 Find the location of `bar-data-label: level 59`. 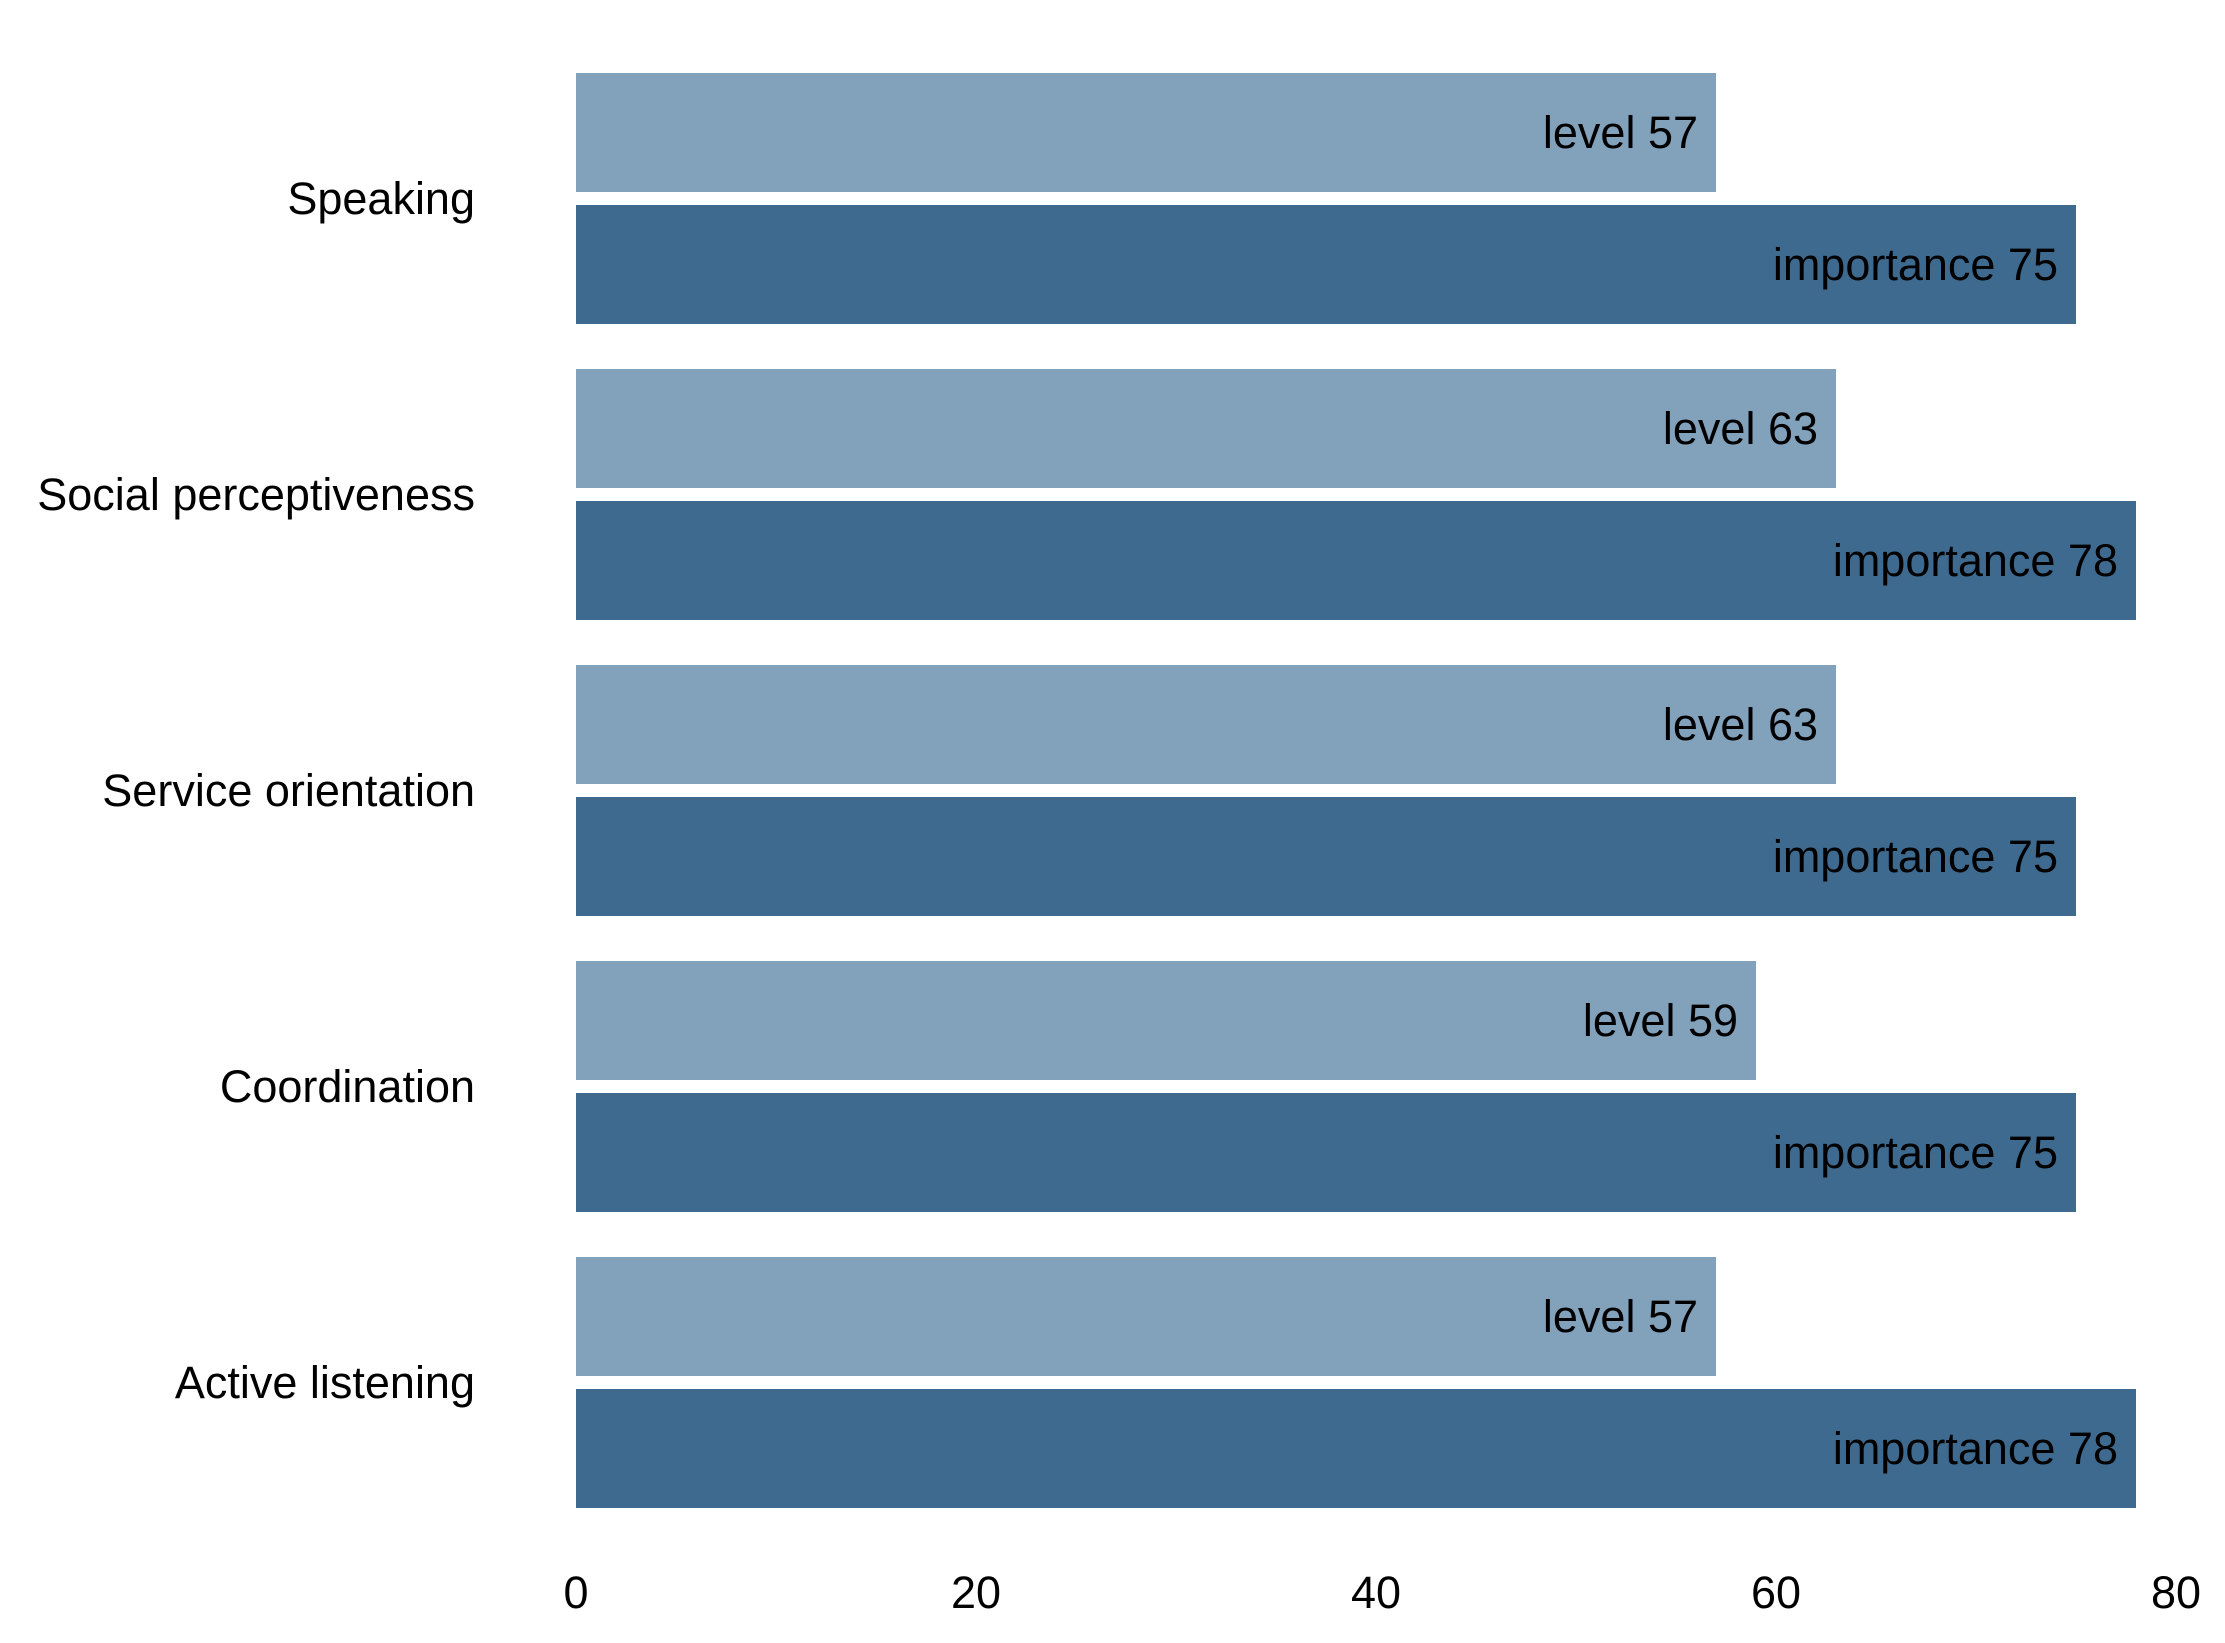

bar-data-label: level 59 is located at coordinates (1660, 1020).